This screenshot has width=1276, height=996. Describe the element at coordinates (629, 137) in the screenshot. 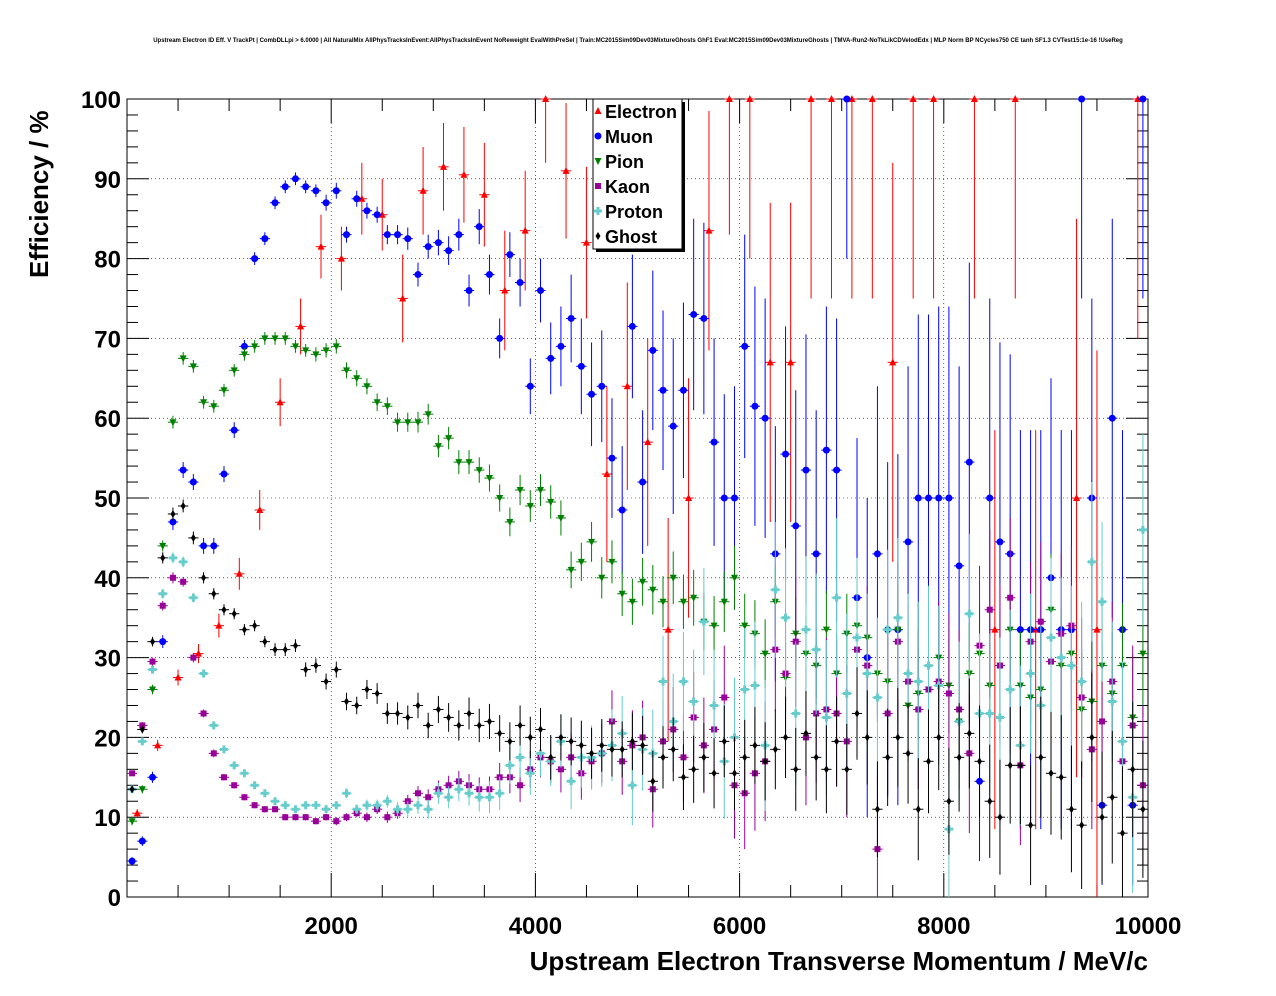

I see `legend-label-muon: Muon` at that location.